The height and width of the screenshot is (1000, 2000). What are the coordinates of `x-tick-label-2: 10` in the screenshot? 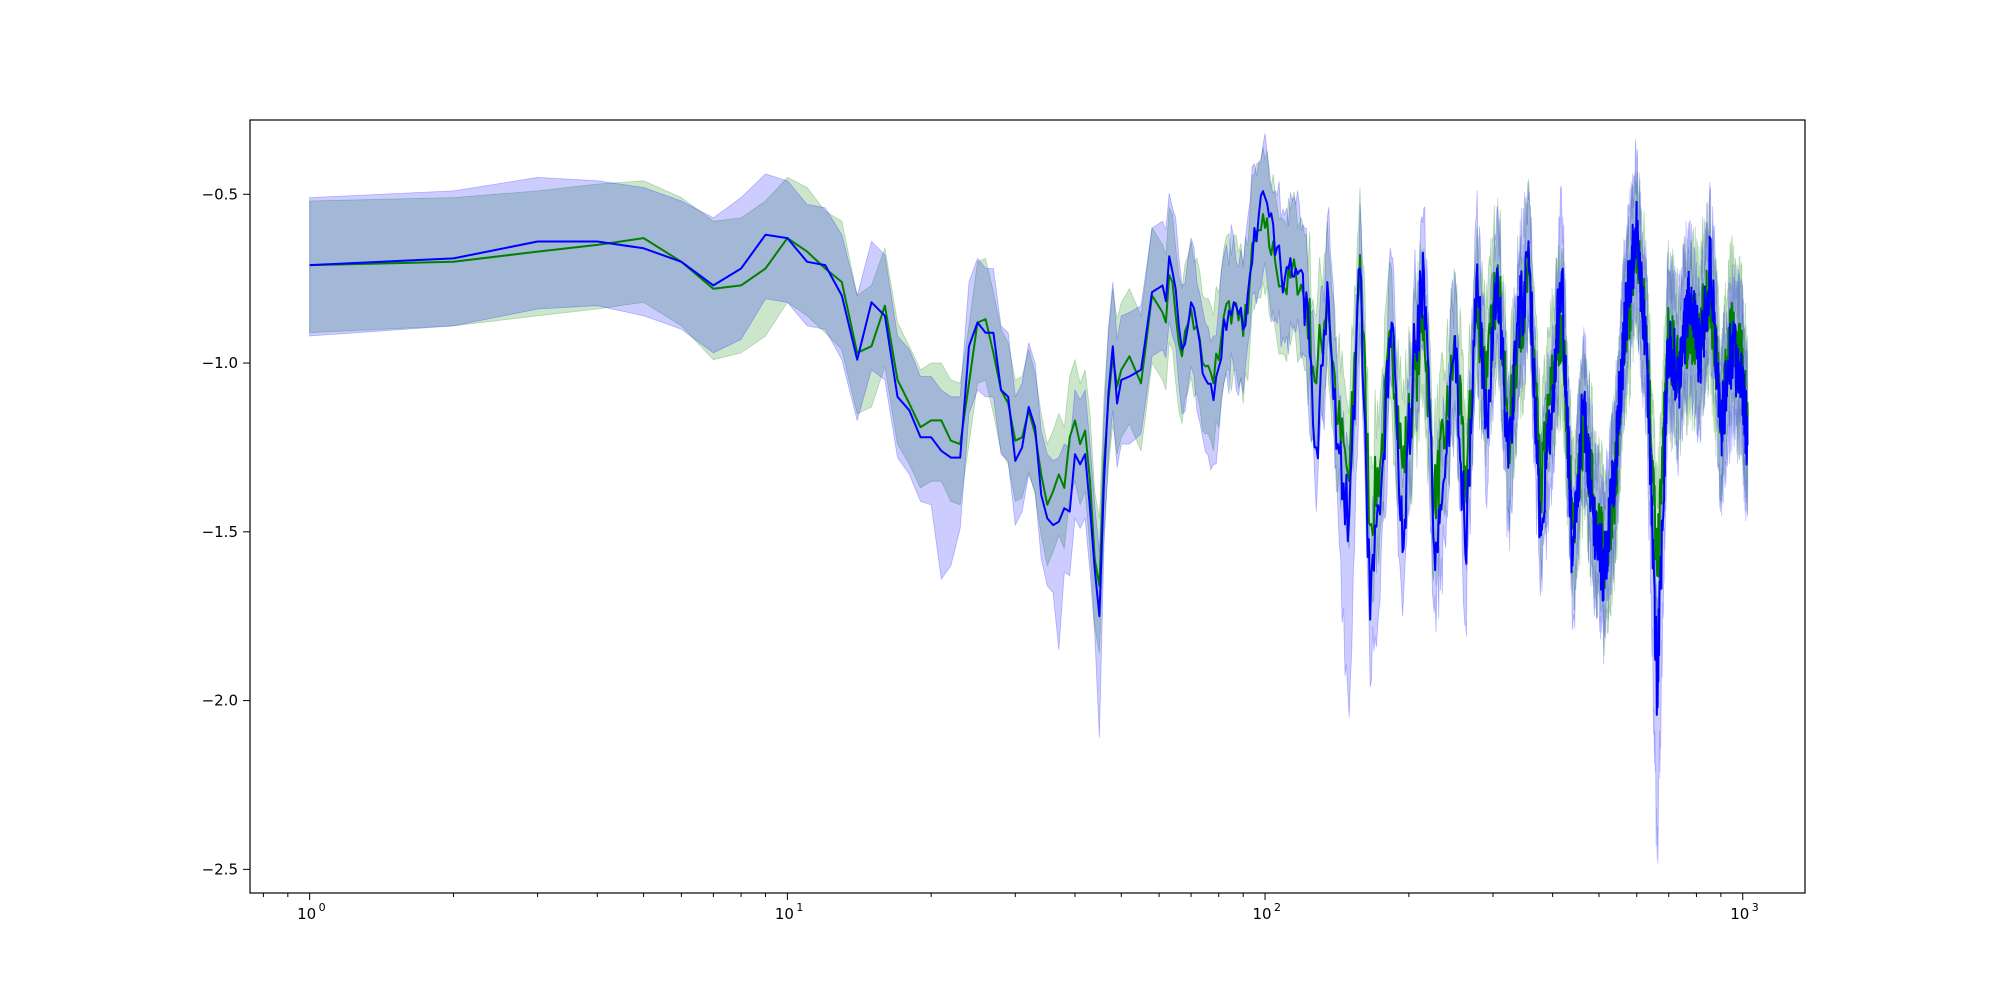 It's located at (1262, 914).